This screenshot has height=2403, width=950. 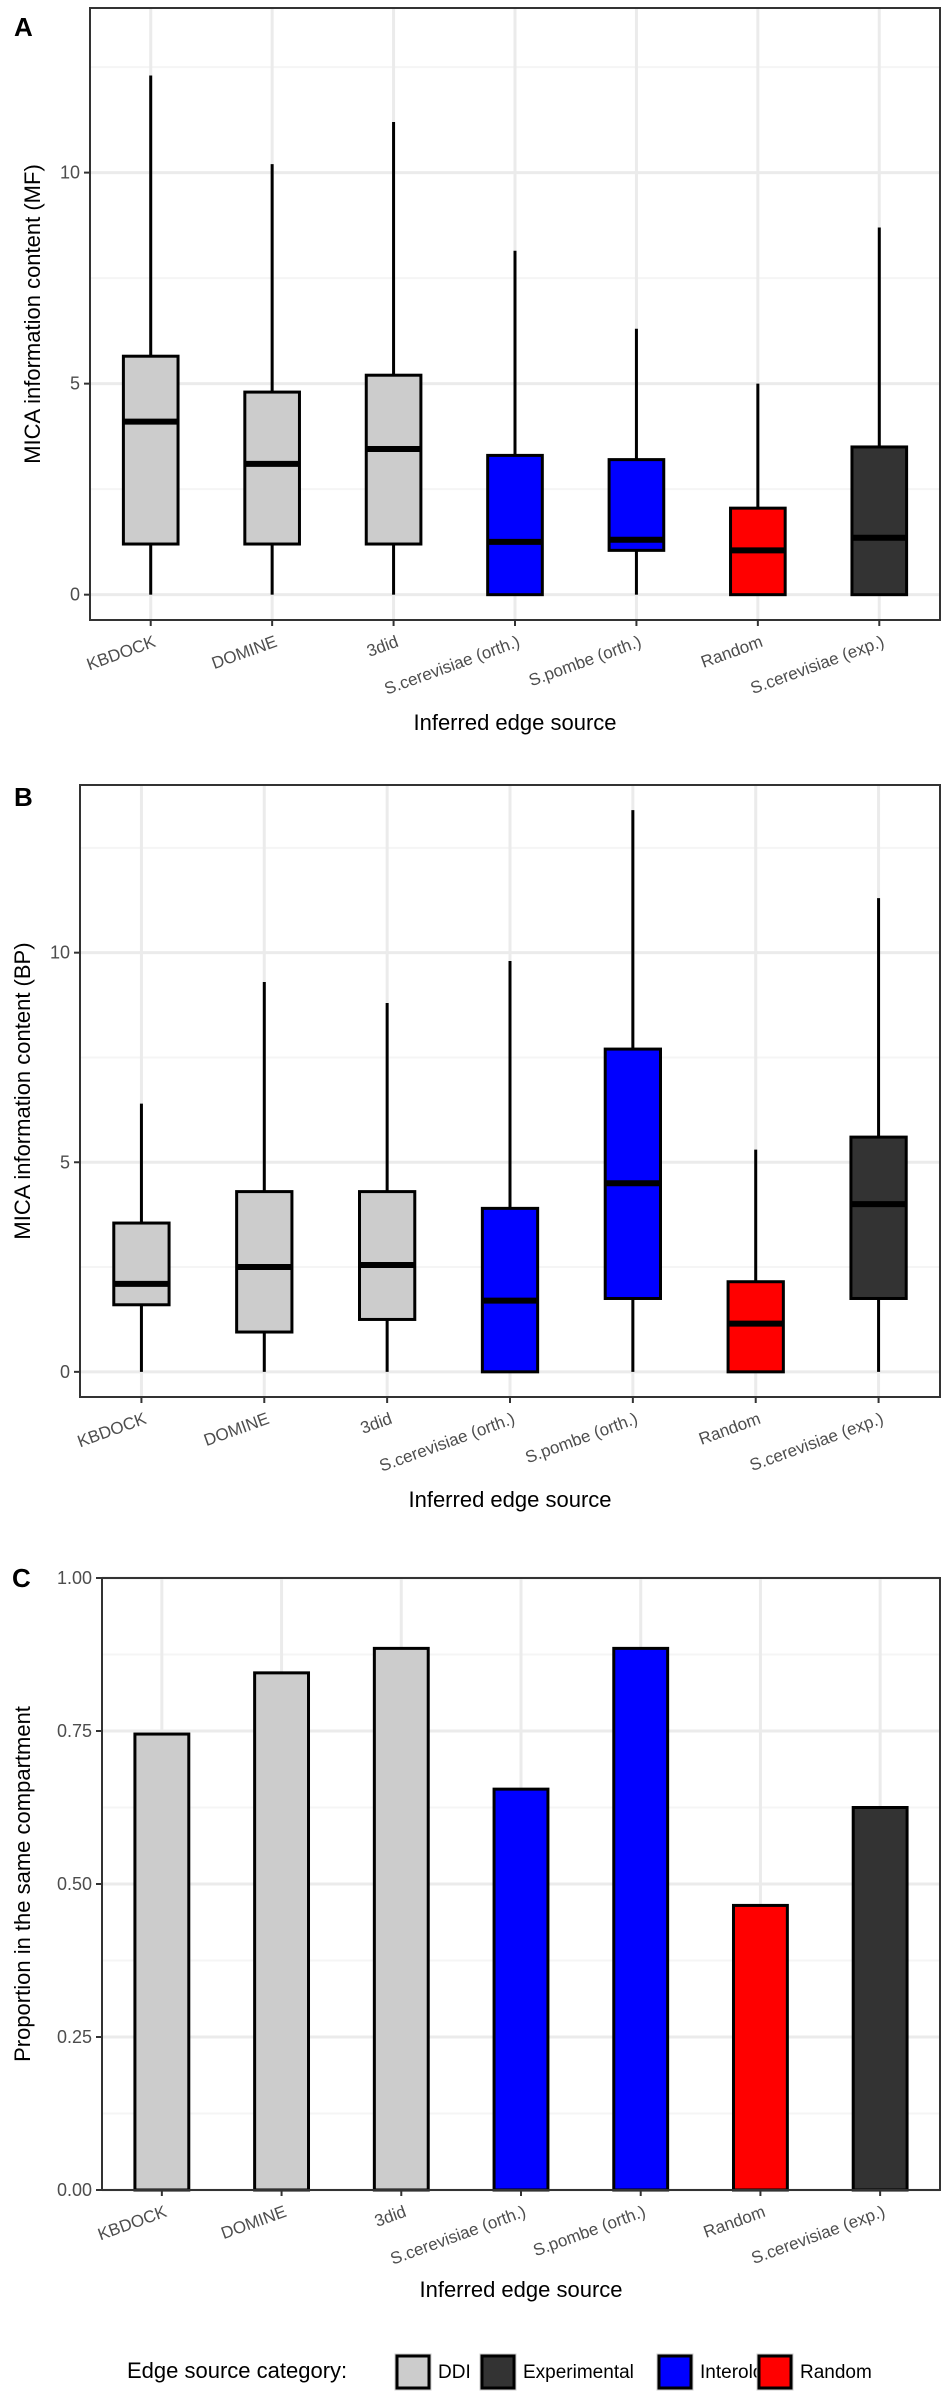 What do you see at coordinates (74, 1578) in the screenshot?
I see `y-tick-label: 1.00` at bounding box center [74, 1578].